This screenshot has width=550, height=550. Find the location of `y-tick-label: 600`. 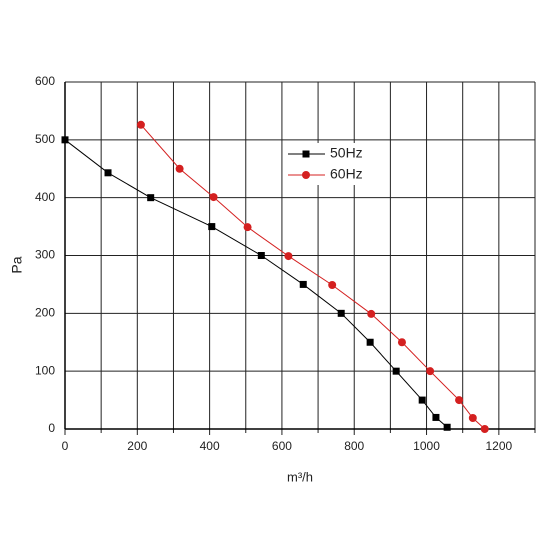

y-tick-label: 600 is located at coordinates (45, 81).